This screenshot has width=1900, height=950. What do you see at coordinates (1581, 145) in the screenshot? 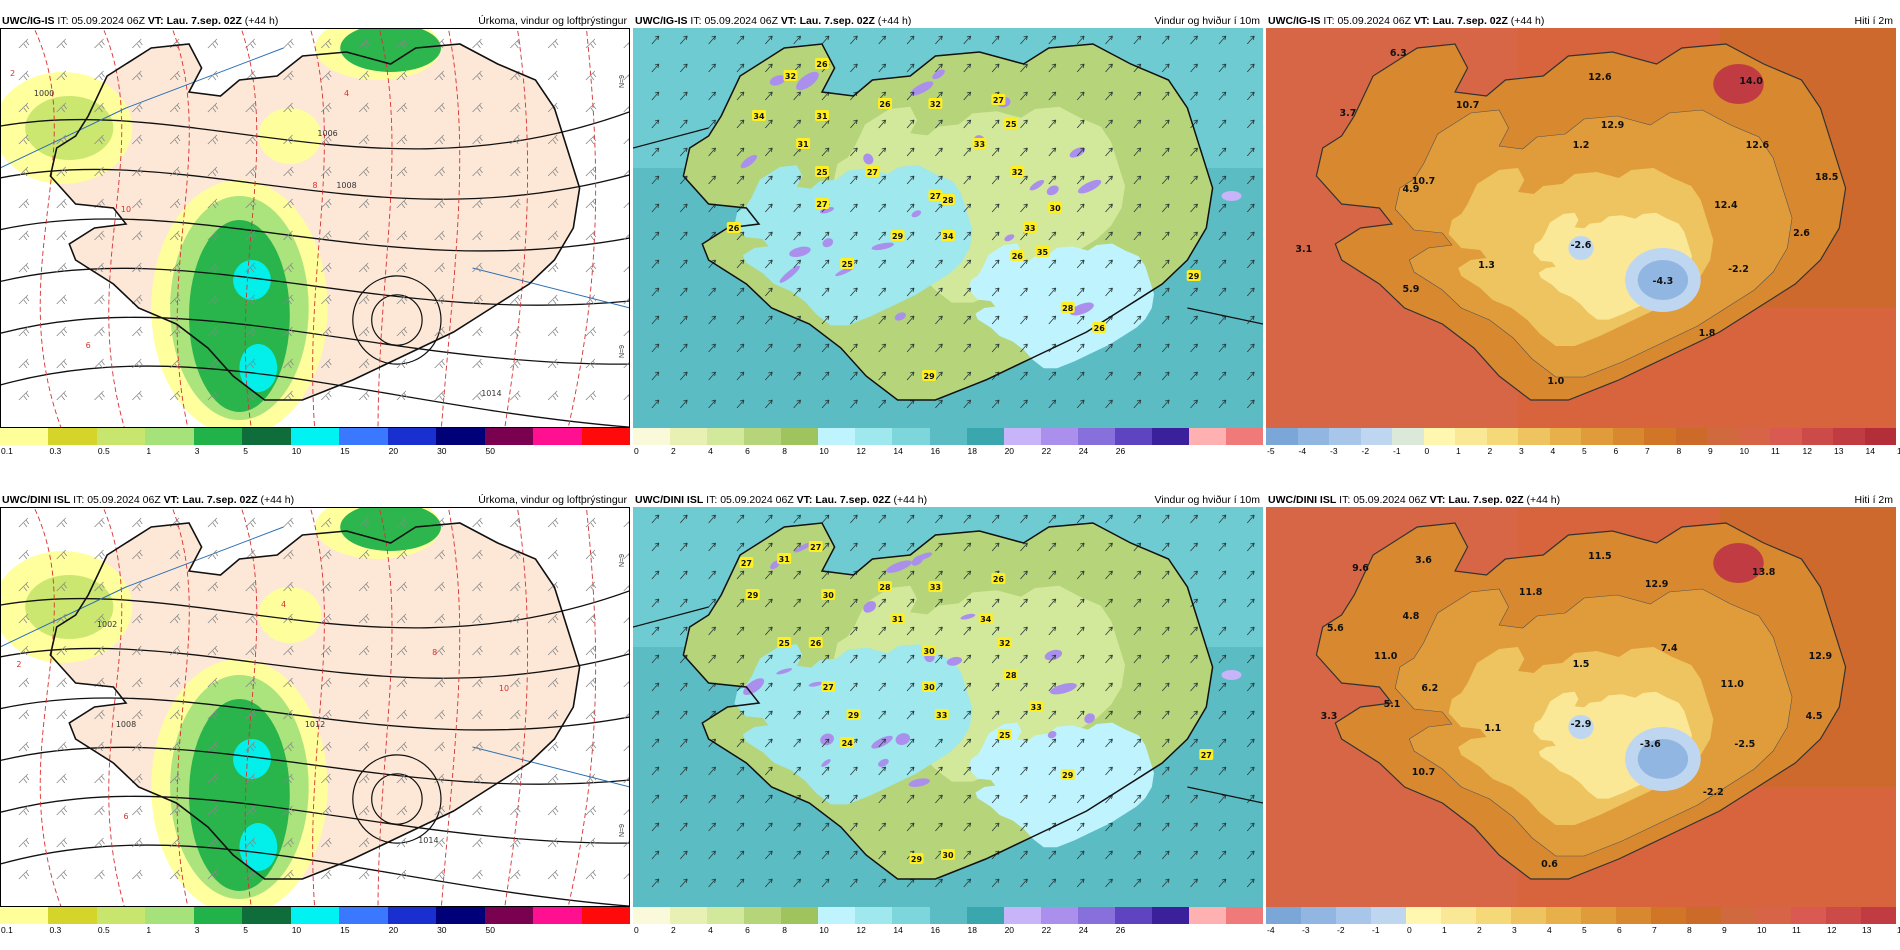
I see `temperature-label: 1.2` at bounding box center [1581, 145].